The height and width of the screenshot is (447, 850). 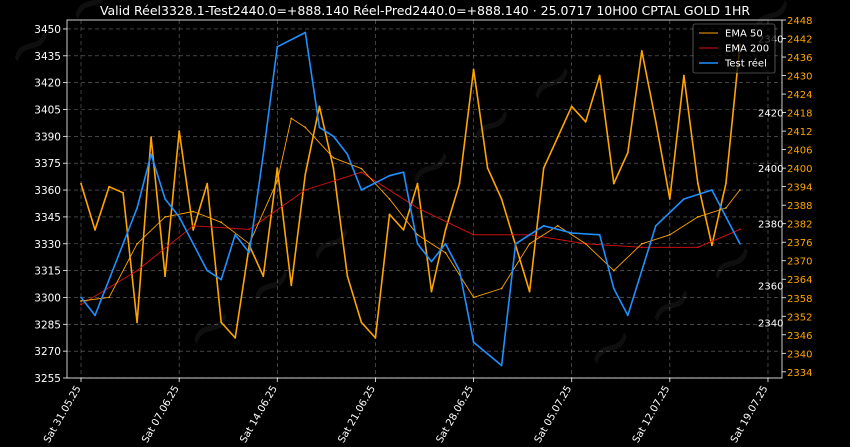 I want to click on y-right-tick-label: 2418, so click(x=799, y=114).